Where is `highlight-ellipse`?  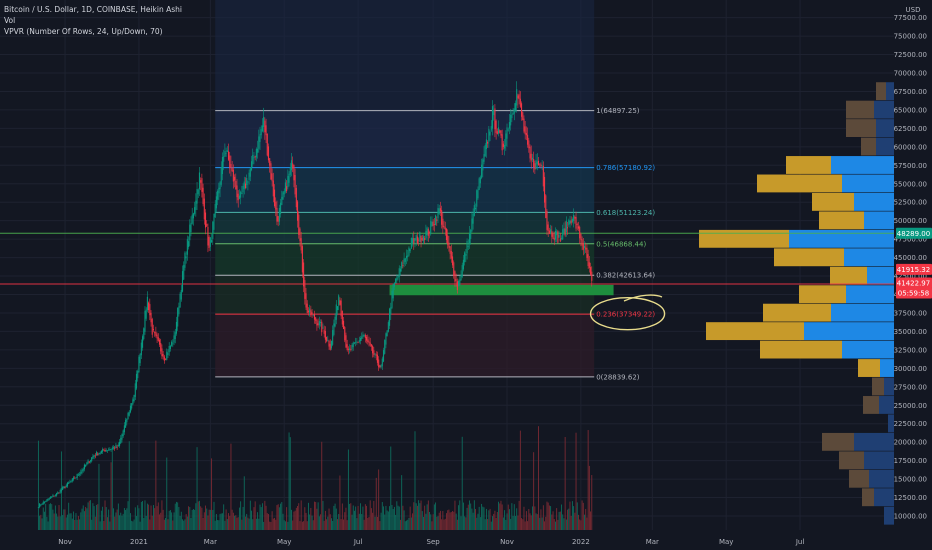 highlight-ellipse is located at coordinates (627, 313).